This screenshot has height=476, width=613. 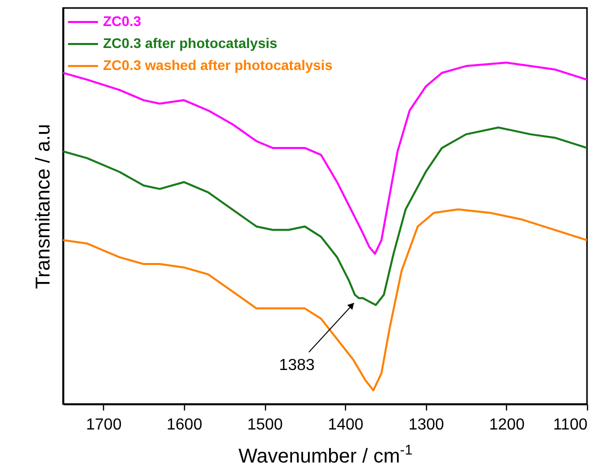 I want to click on annotation: 1383, so click(x=297, y=365).